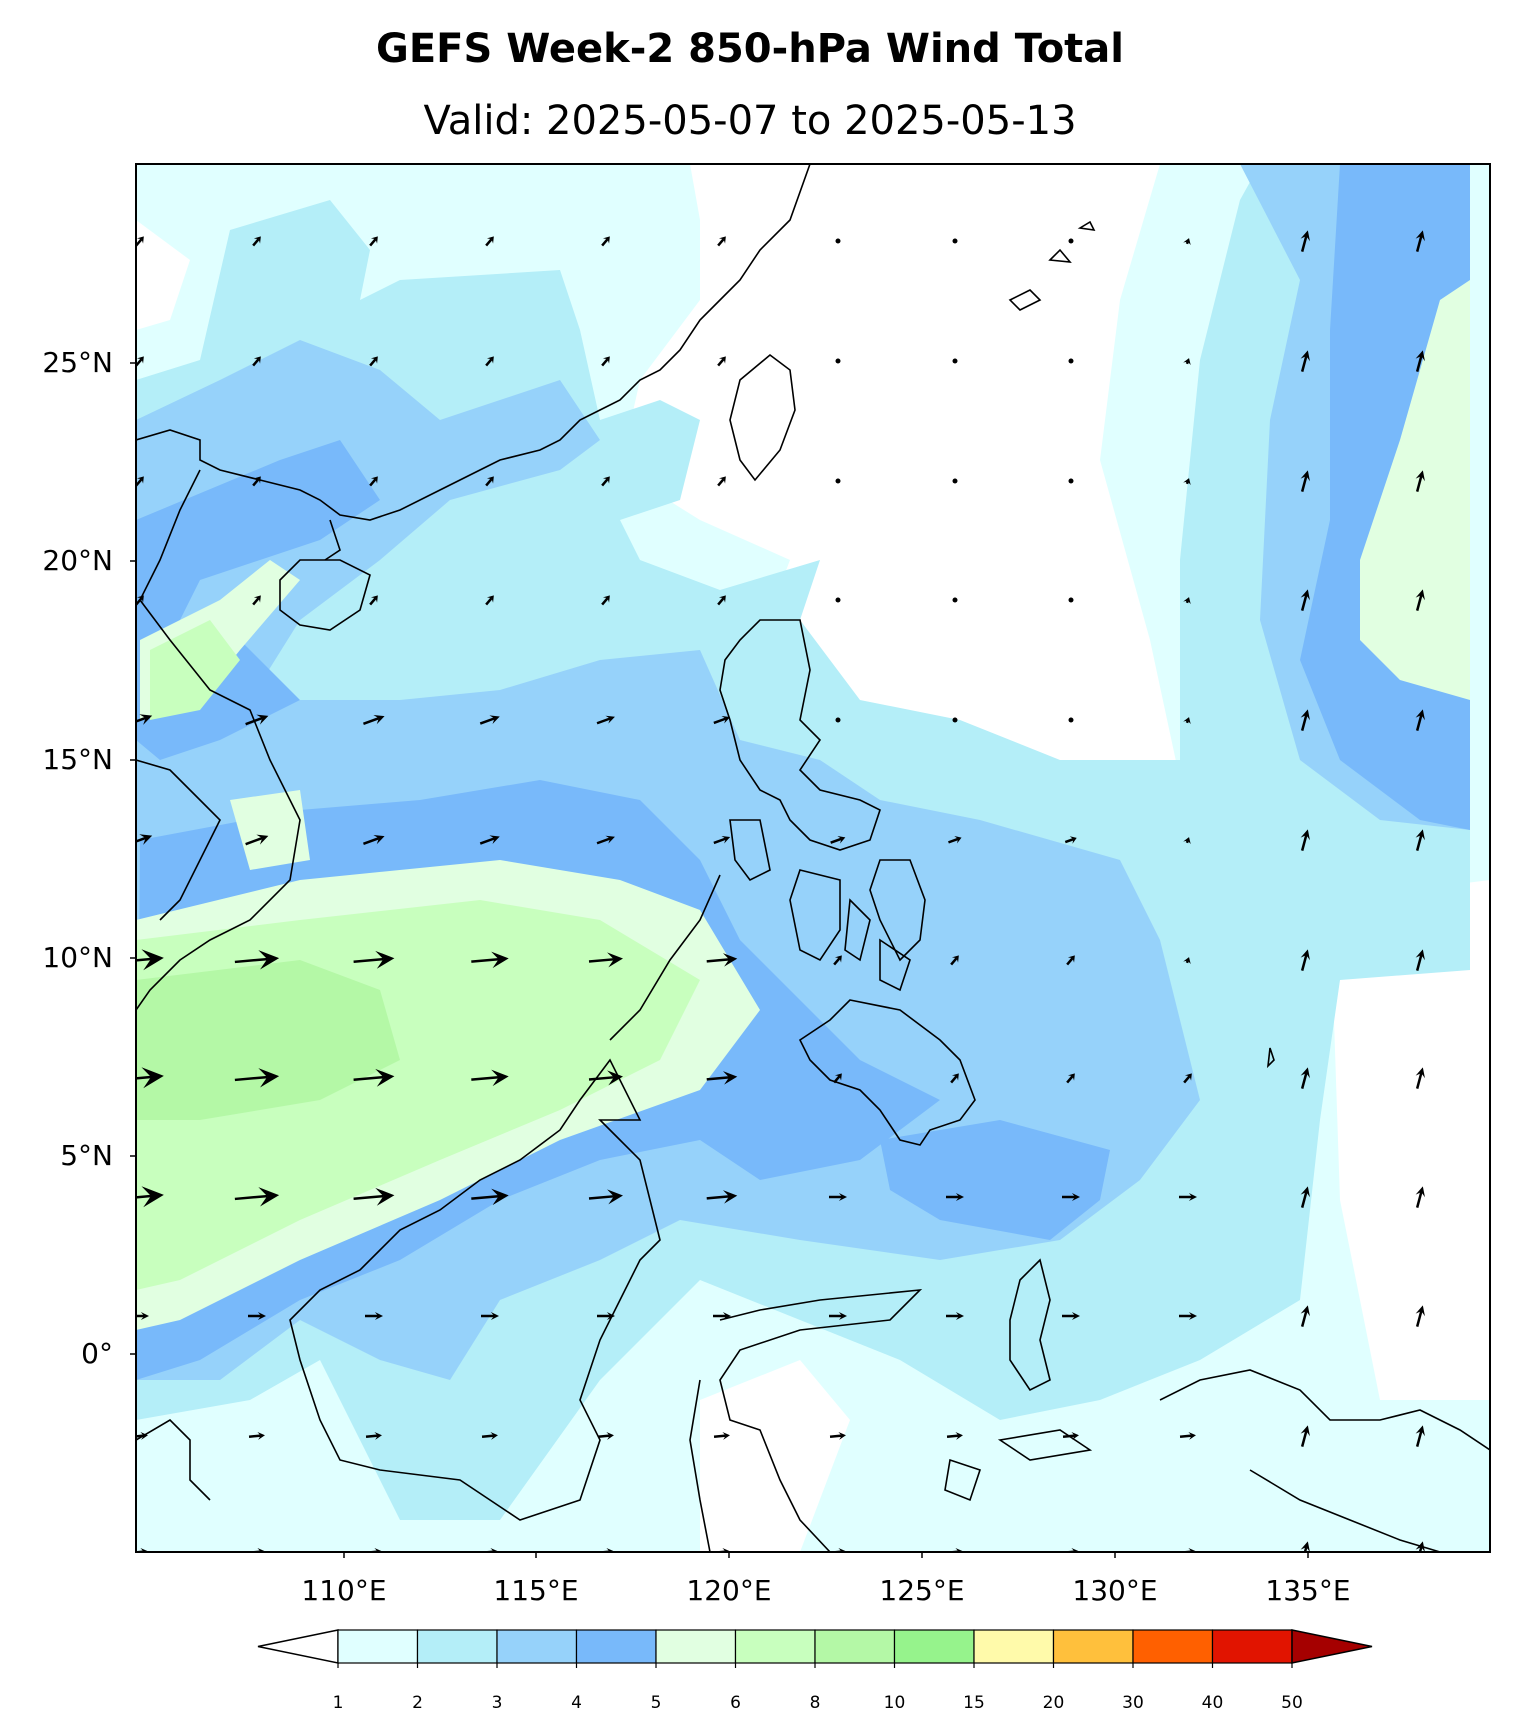 This screenshot has width=1516, height=1736. Describe the element at coordinates (89, 858) in the screenshot. I see `latitude-axis: 25°N 20°N 15°N 10°N 5°N 0°` at that location.